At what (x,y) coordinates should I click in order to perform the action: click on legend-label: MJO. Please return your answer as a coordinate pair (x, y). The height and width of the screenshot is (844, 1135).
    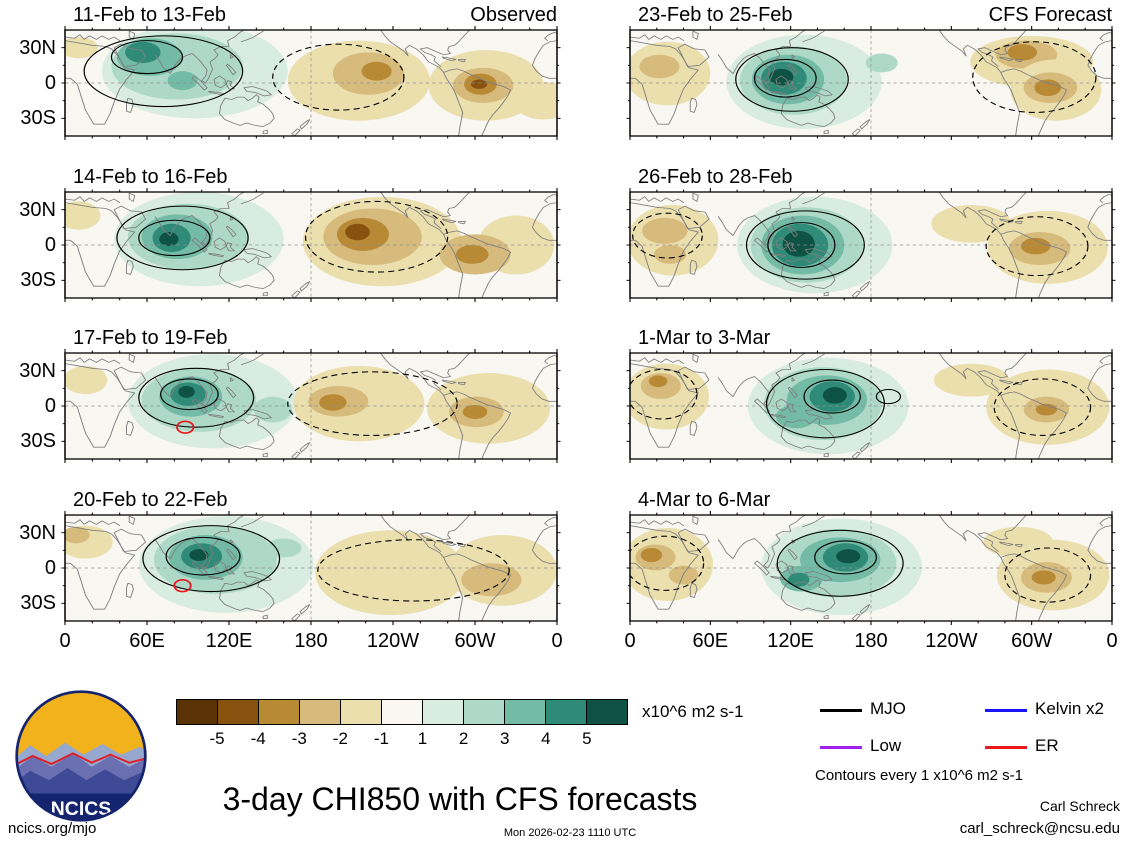
    Looking at the image, I should click on (888, 708).